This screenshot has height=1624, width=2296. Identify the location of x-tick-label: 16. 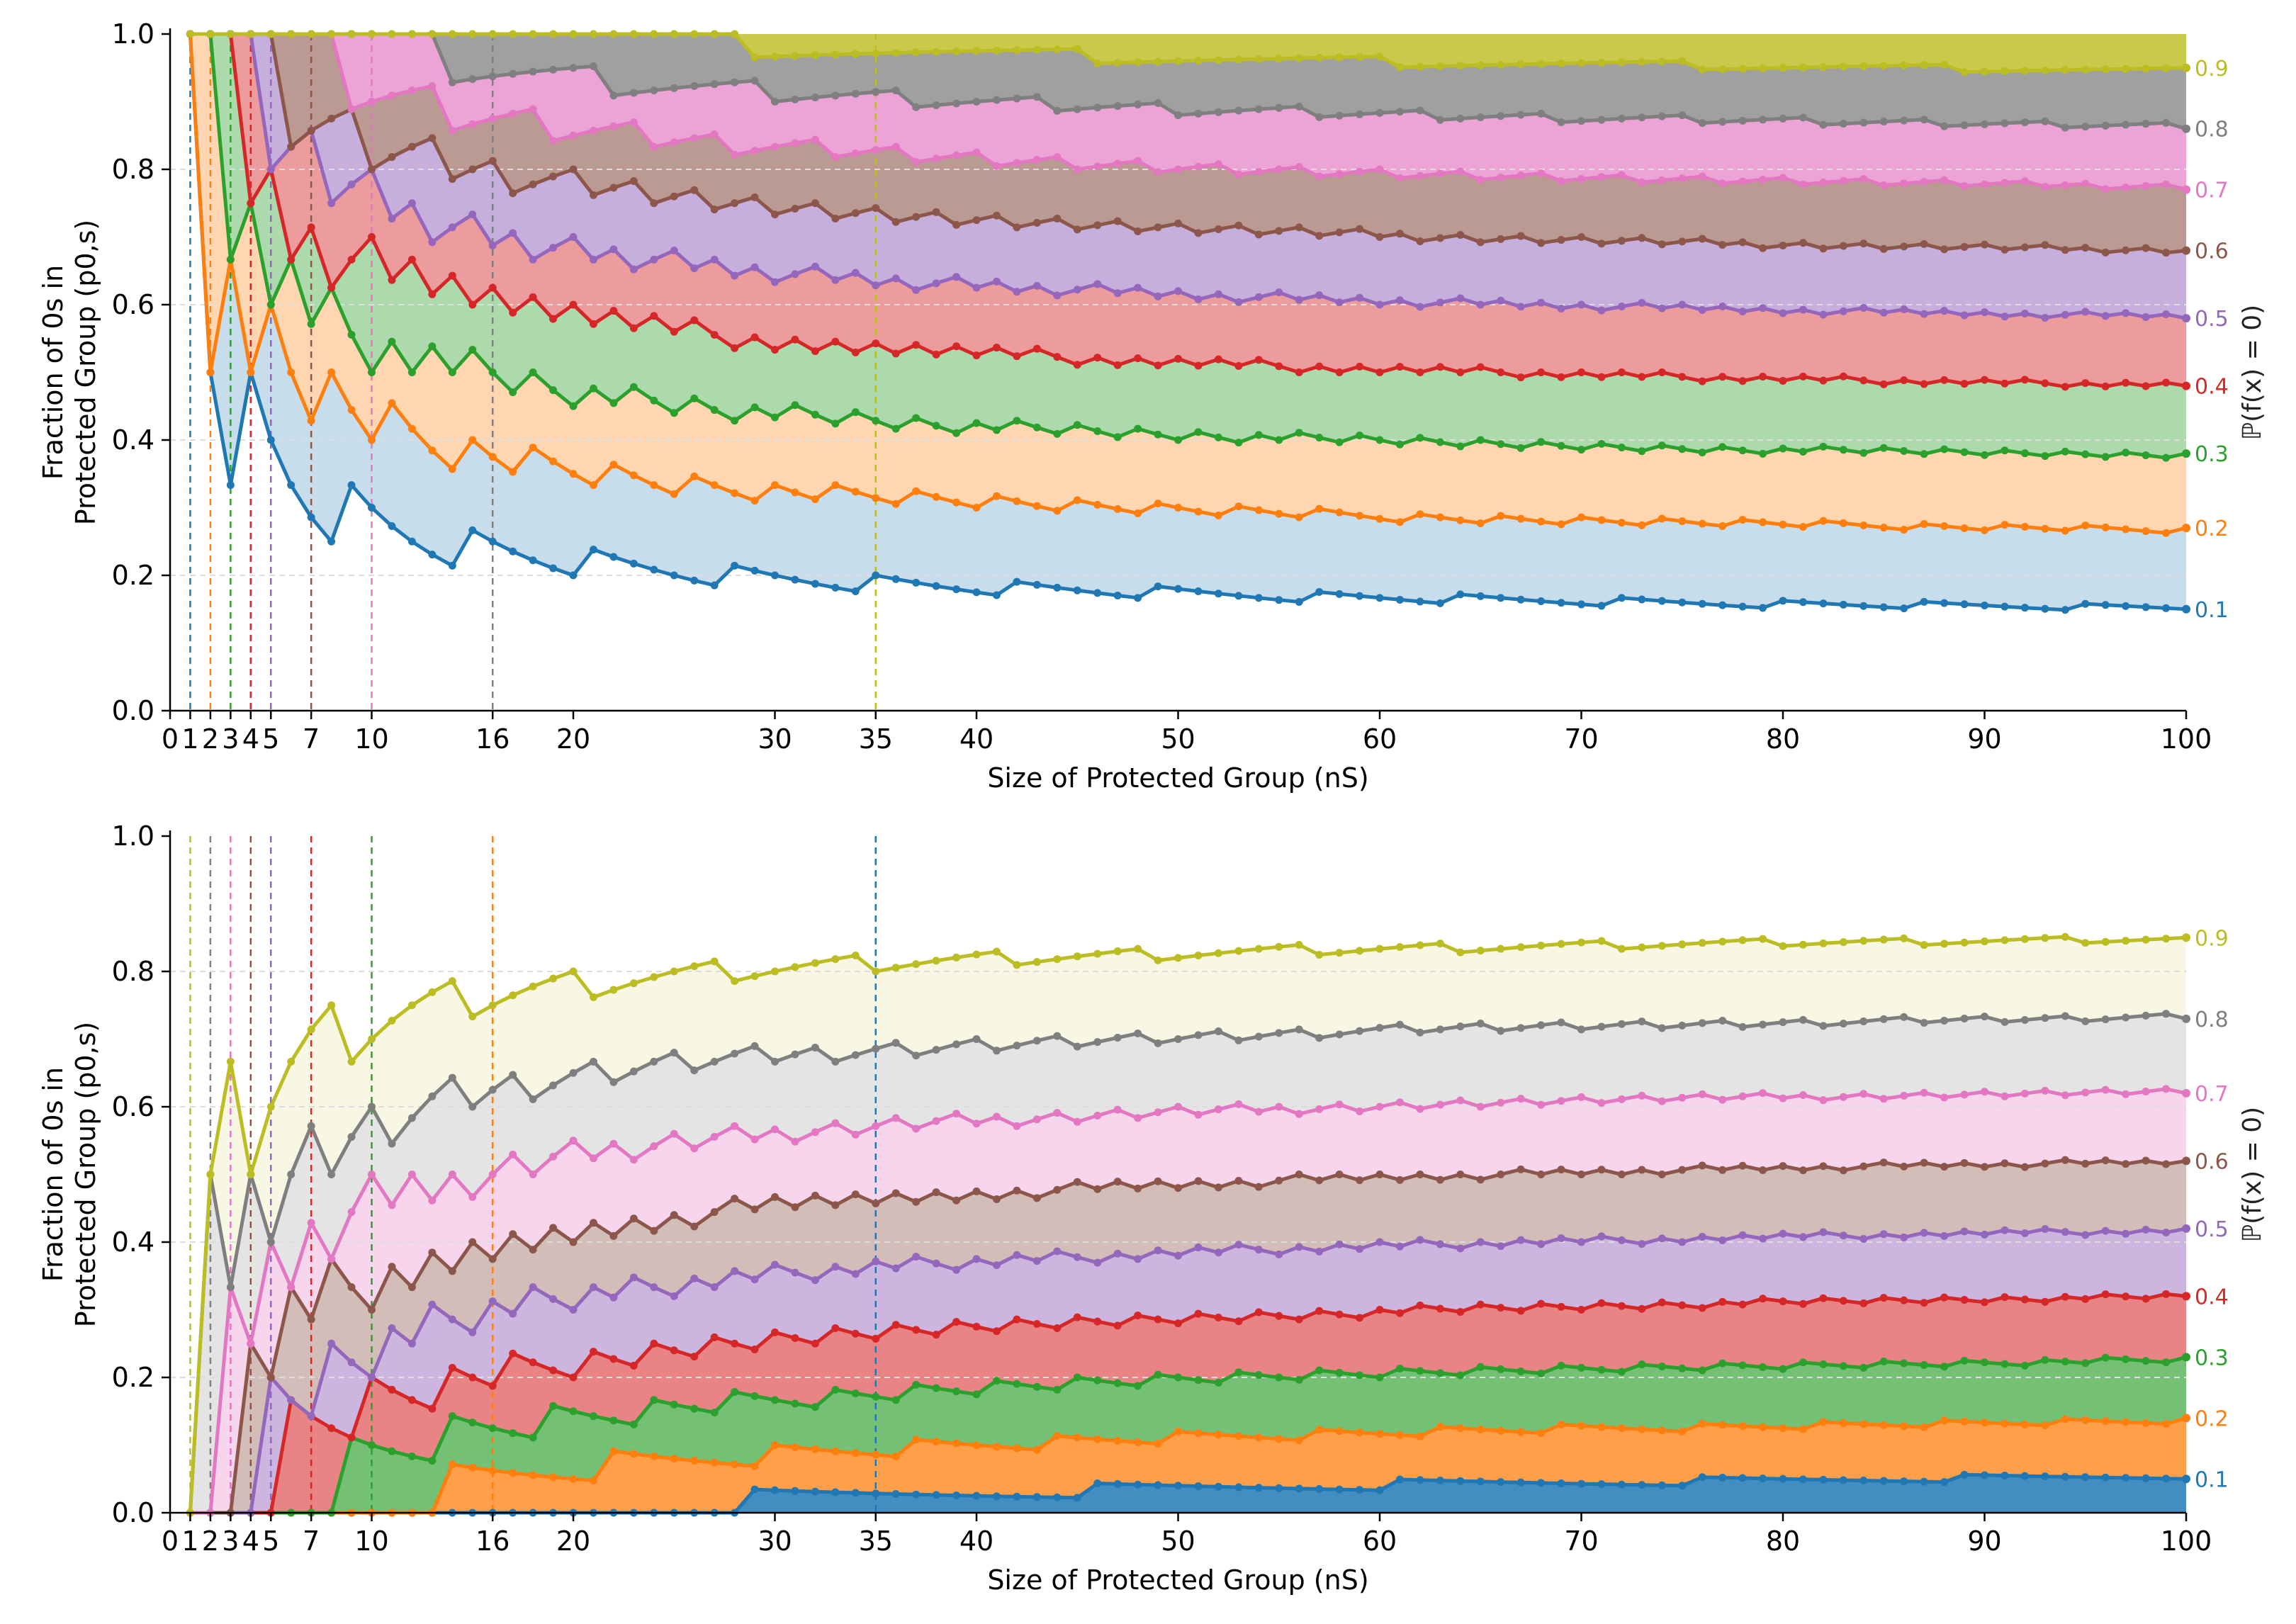
(492, 739).